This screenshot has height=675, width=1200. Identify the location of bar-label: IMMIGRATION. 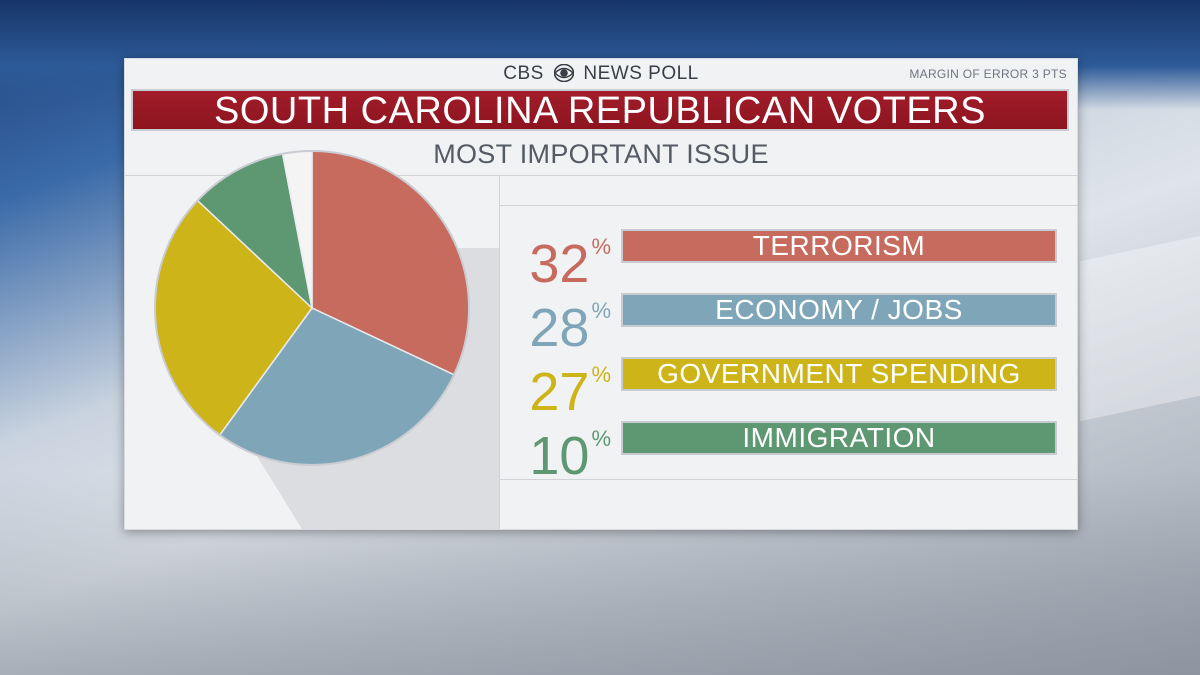
(839, 438).